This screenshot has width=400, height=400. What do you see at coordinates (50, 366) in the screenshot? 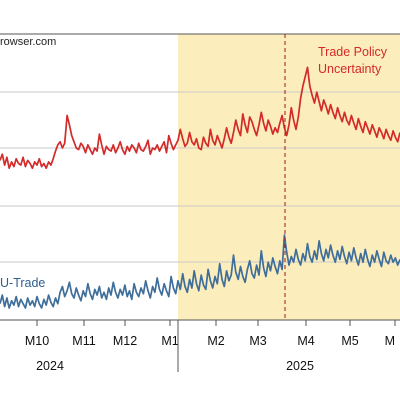
I see `year-label-2024: 2024` at bounding box center [50, 366].